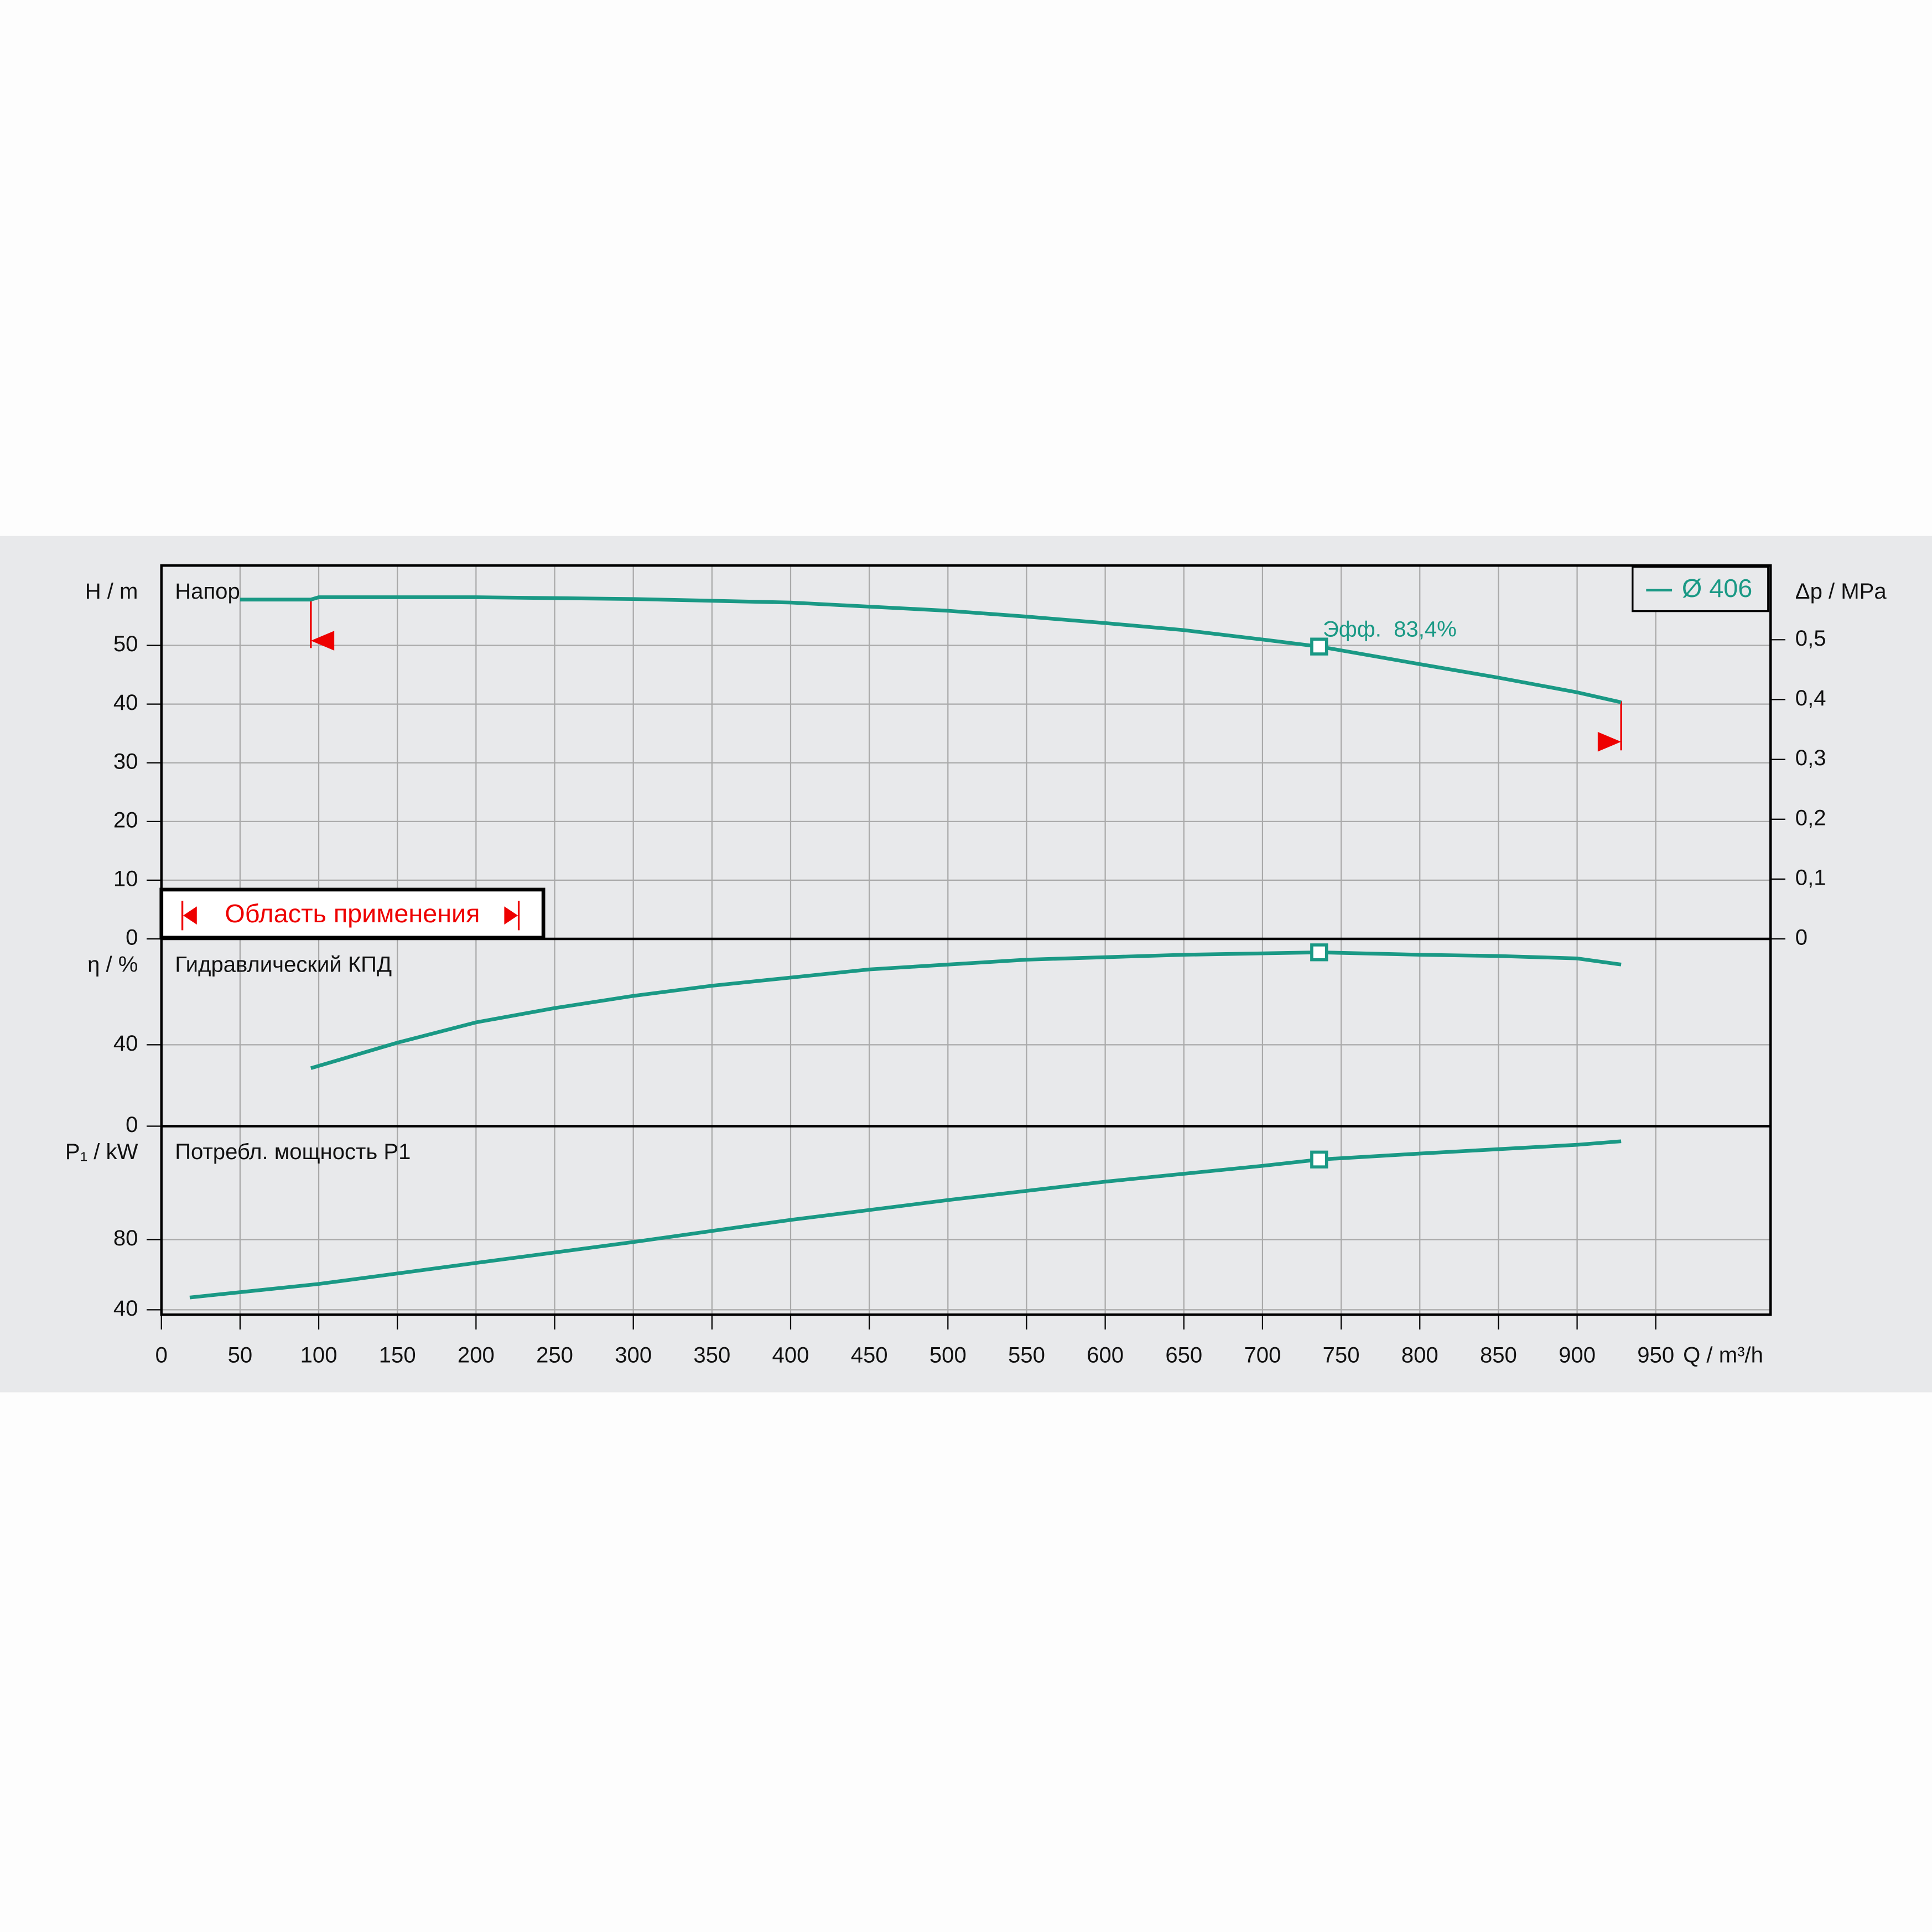 The image size is (1932, 1932). Describe the element at coordinates (283, 965) in the screenshot. I see `panel-title: Гидравлический КПД` at that location.